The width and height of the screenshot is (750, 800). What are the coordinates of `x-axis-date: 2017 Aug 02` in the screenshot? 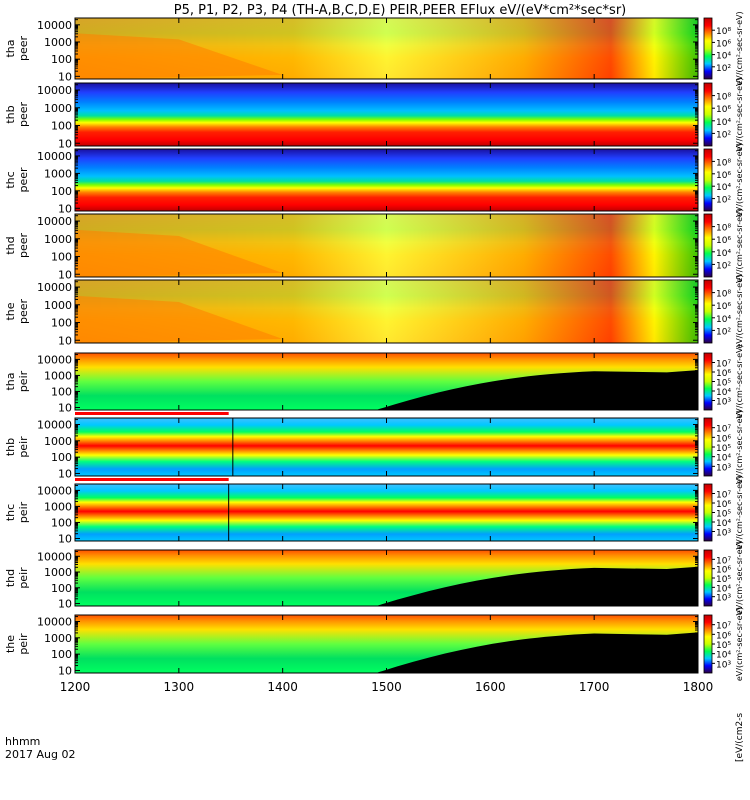 It's located at (40, 754).